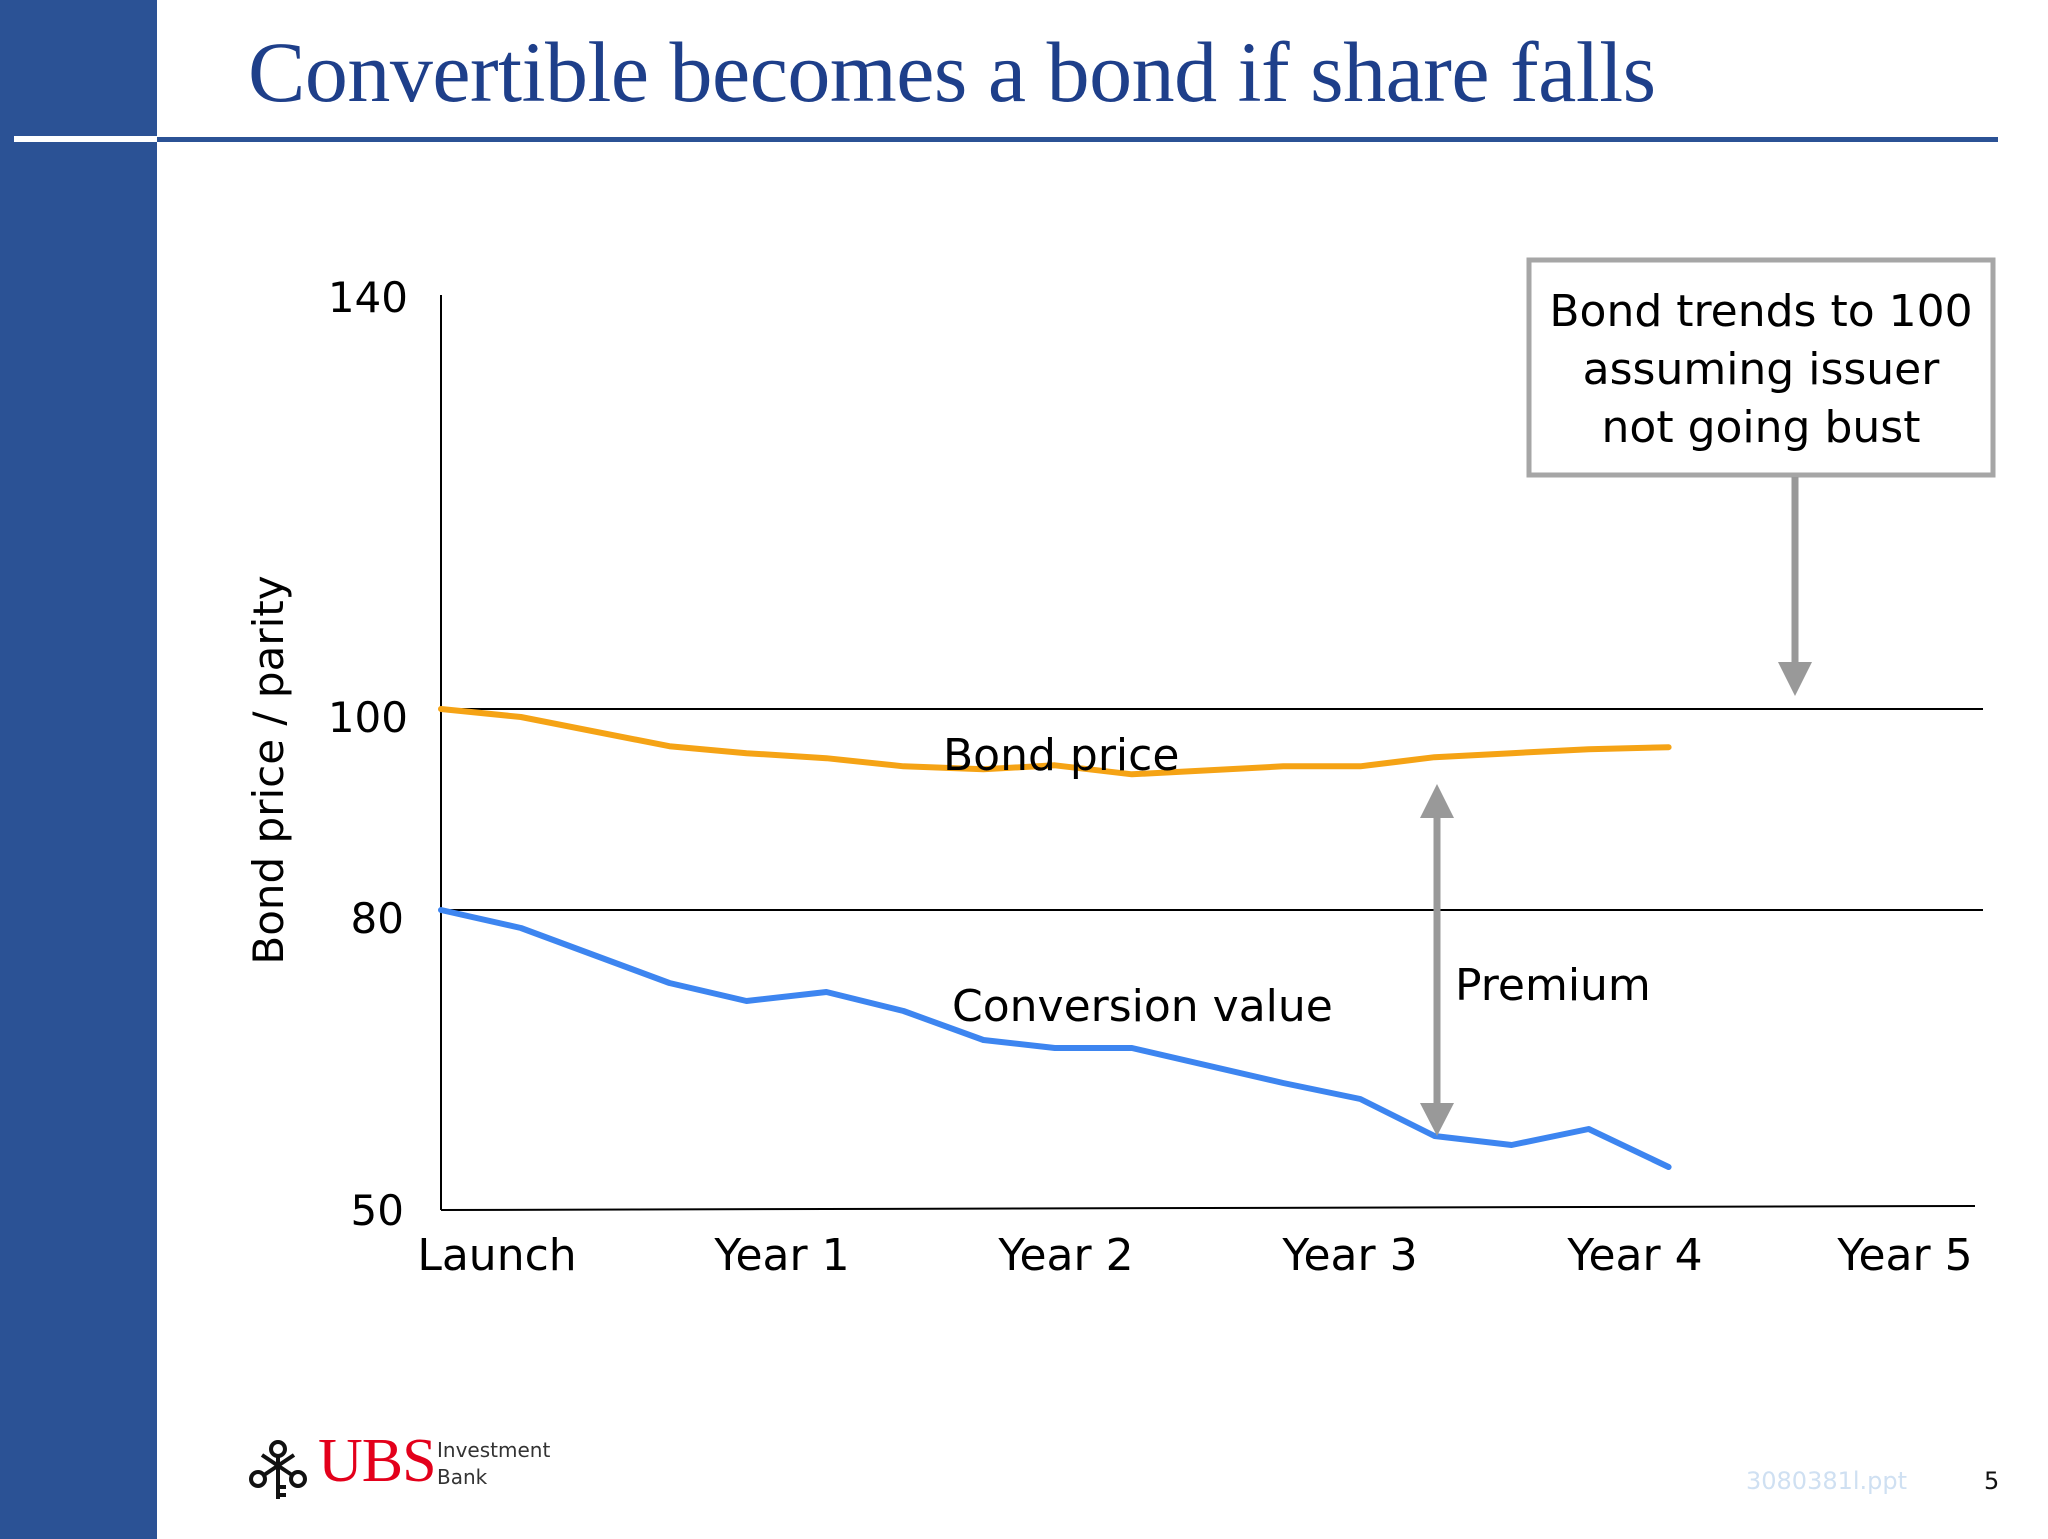 This screenshot has height=1539, width=2048. What do you see at coordinates (377, 1461) in the screenshot?
I see `logo-wordmark: UBS` at bounding box center [377, 1461].